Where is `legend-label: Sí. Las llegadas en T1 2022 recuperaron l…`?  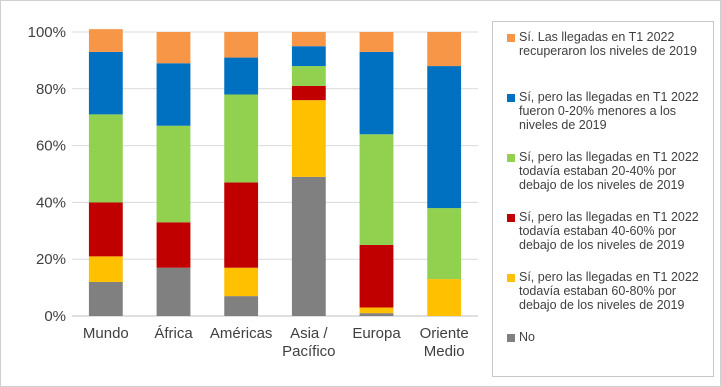 legend-label: Sí. Las llegadas en T1 2022 recuperaron l… is located at coordinates (608, 44).